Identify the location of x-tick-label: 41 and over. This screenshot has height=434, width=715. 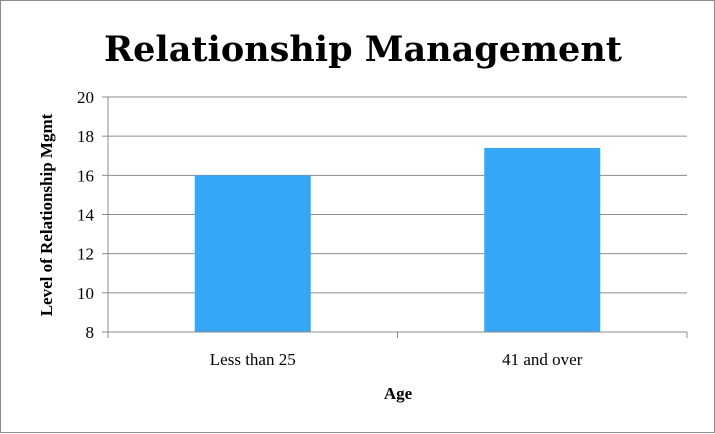
(542, 359).